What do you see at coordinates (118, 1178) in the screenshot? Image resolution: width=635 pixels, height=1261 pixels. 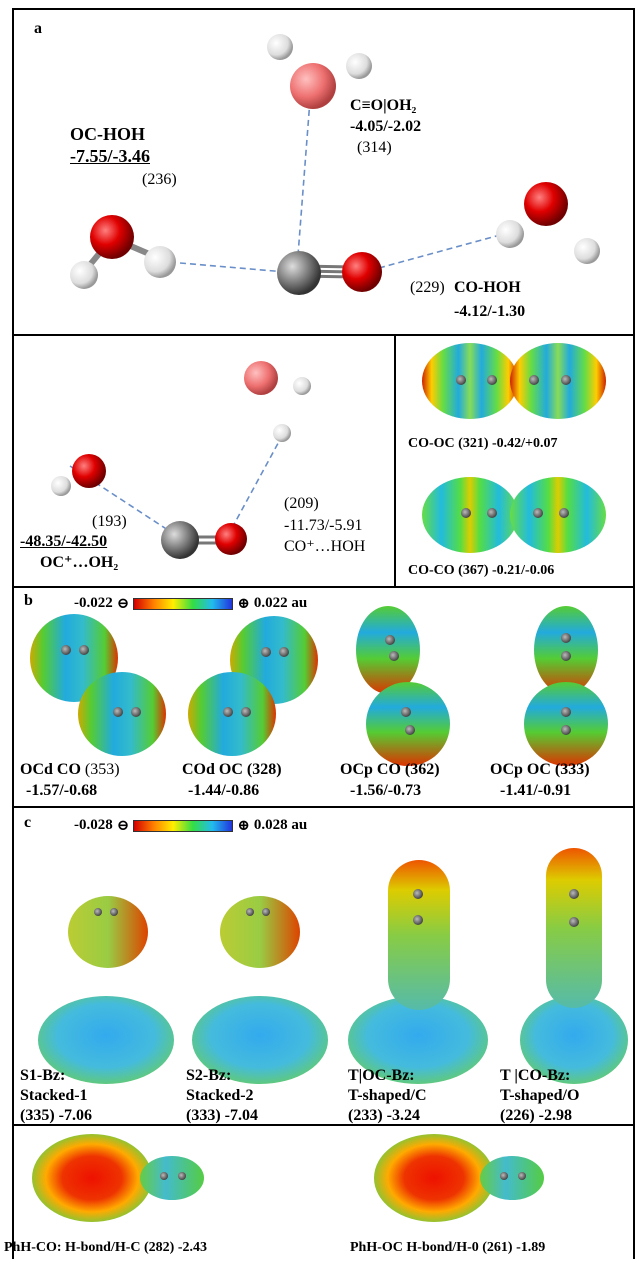 I see `phh-co-surface` at bounding box center [118, 1178].